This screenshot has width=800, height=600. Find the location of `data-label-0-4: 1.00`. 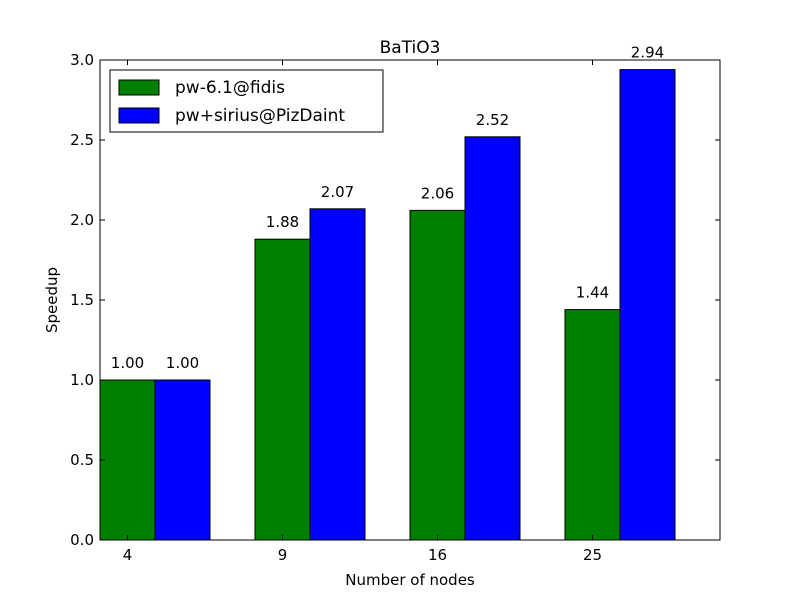

data-label-0-4: 1.00 is located at coordinates (127, 363).